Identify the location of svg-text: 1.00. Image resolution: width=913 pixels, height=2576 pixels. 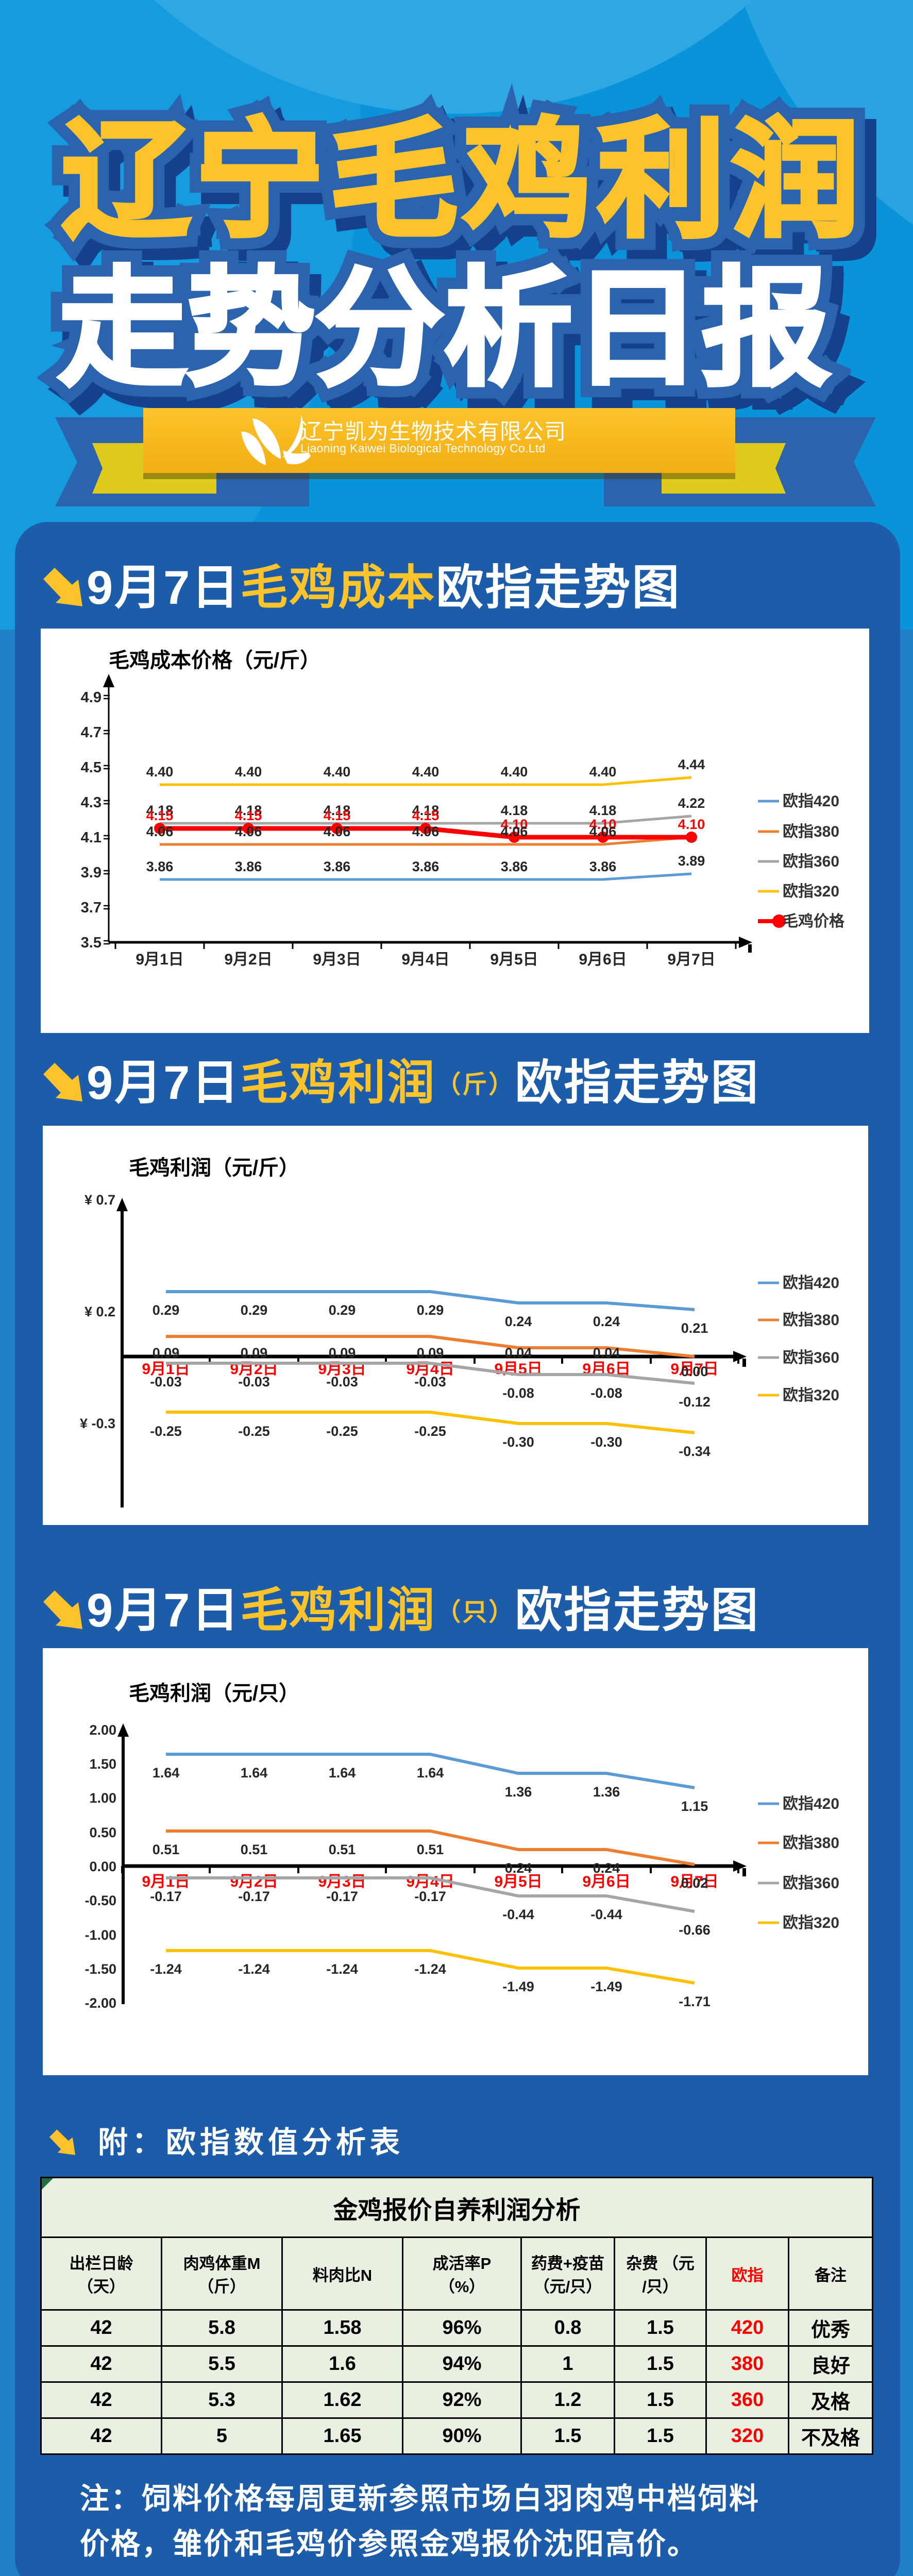
(102, 1798).